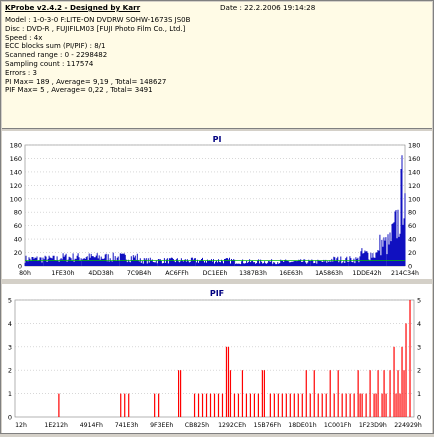  I want to click on pi-x-tick: 7C9B4h, so click(139, 273).